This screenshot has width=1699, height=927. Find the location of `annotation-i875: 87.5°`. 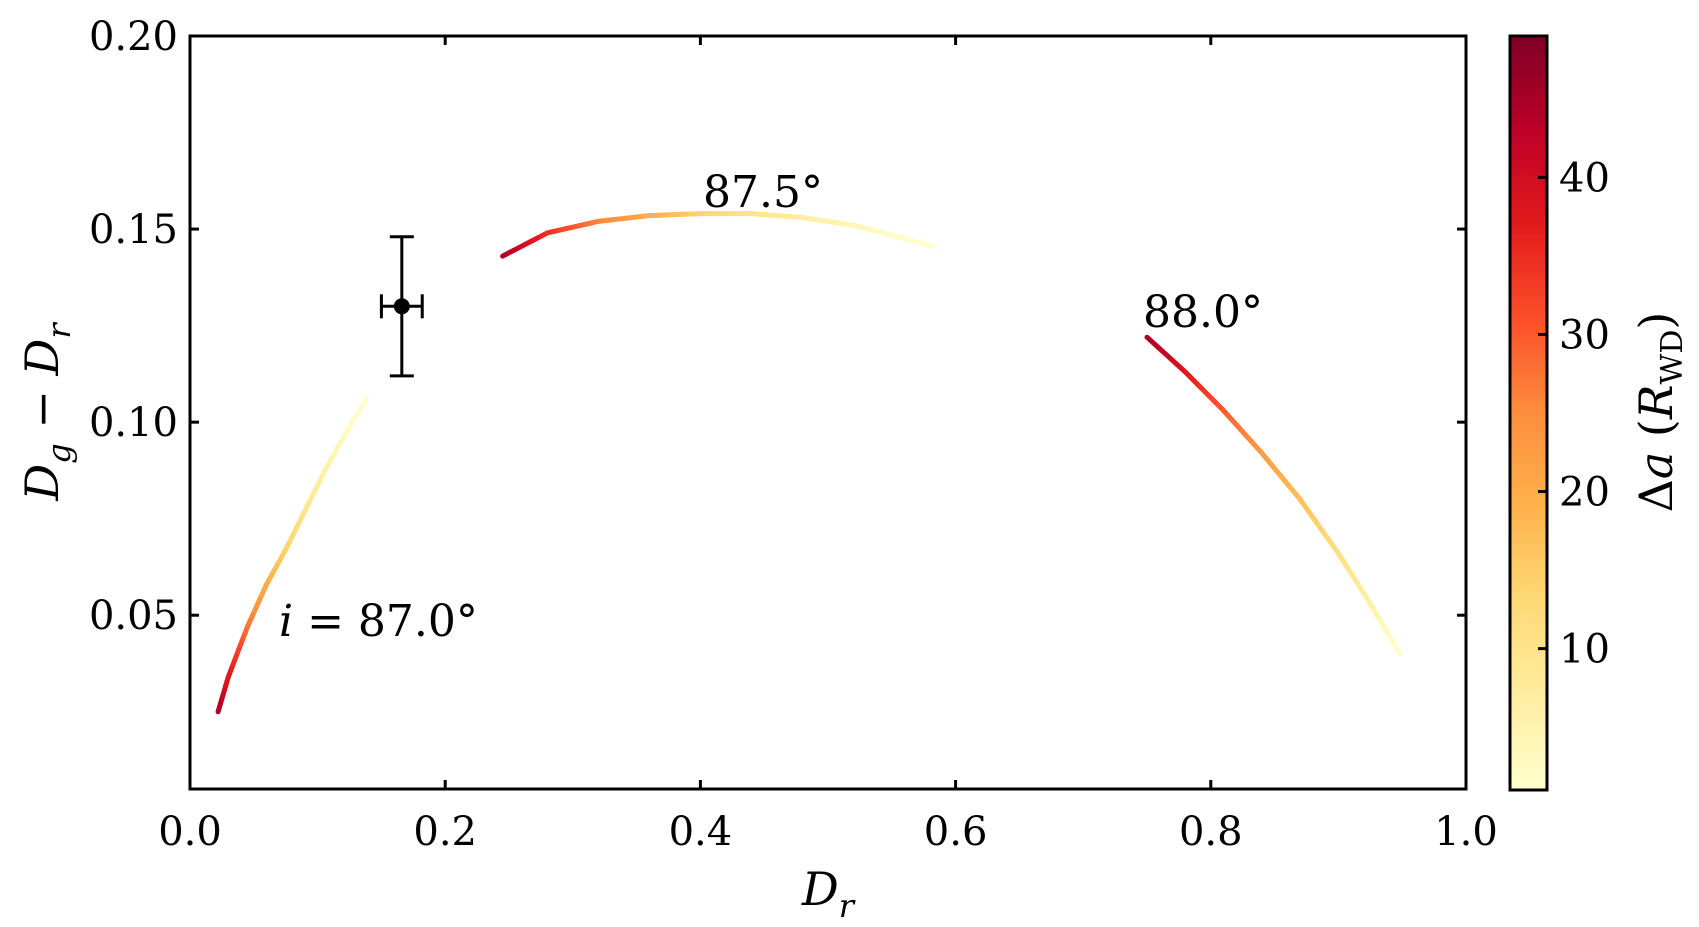

annotation-i875: 87.5° is located at coordinates (763, 192).